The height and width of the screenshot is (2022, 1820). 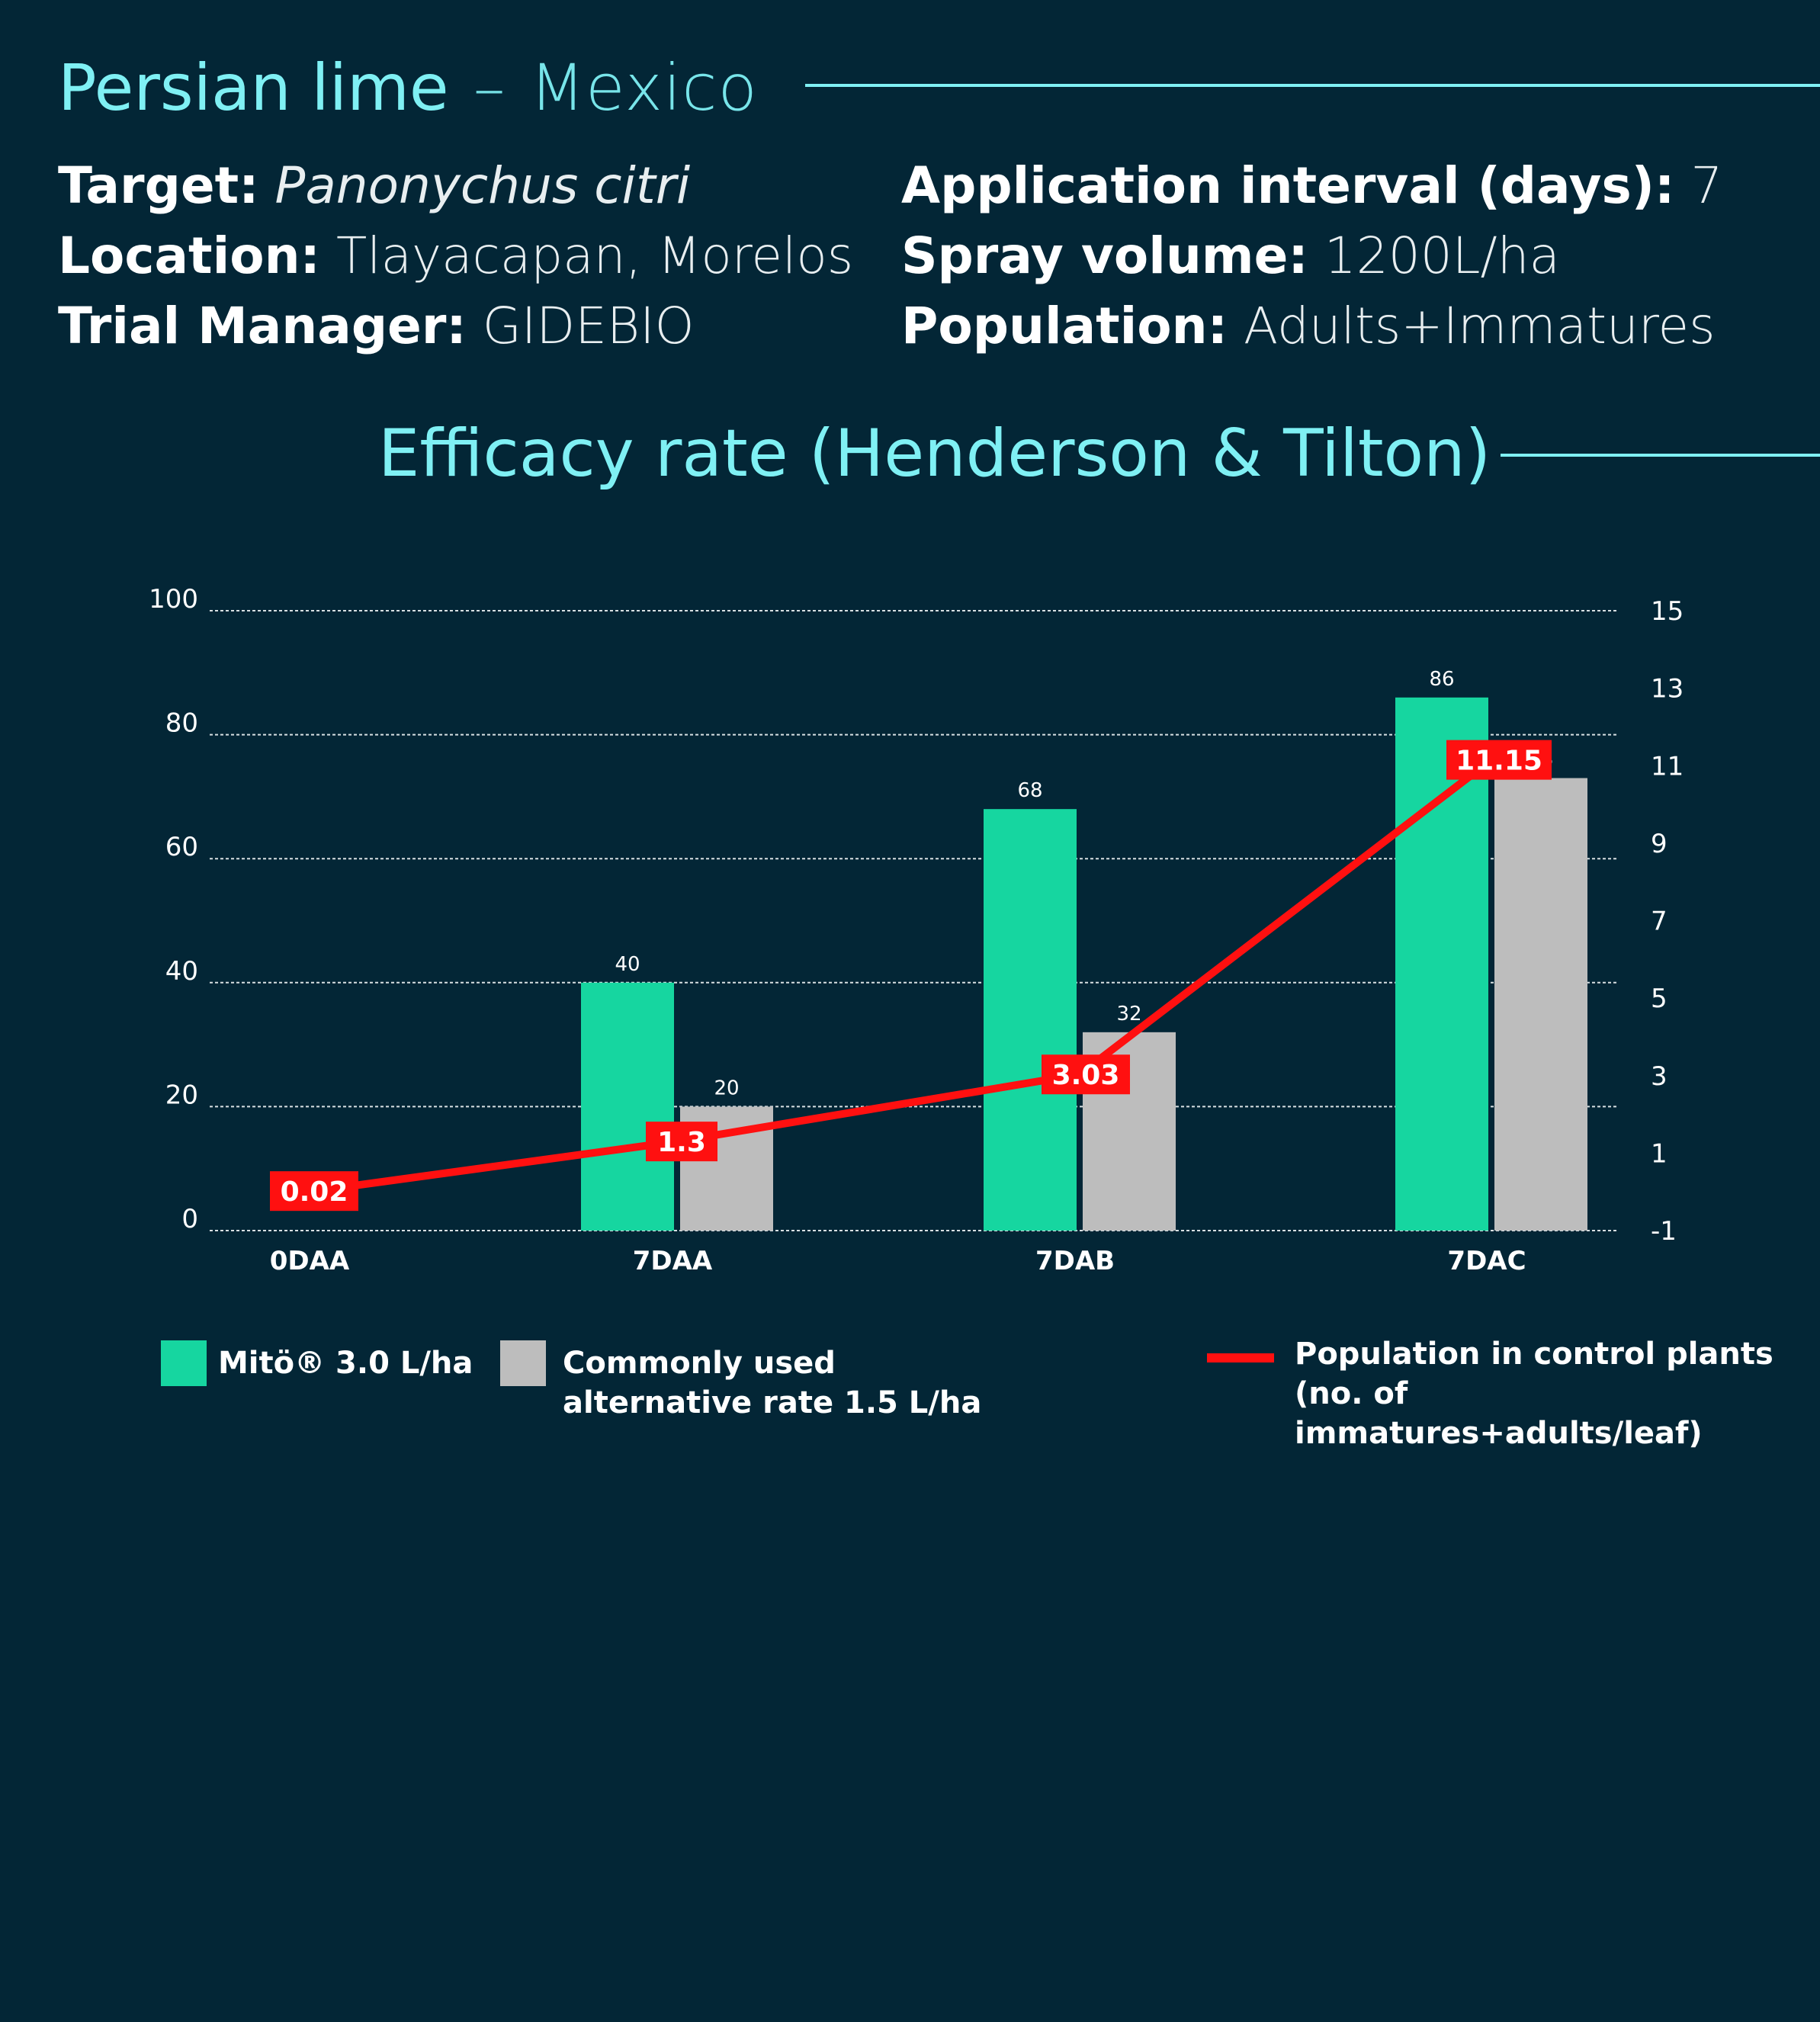 I want to click on info-interval: Application interval (days): 7, so click(x=1311, y=186).